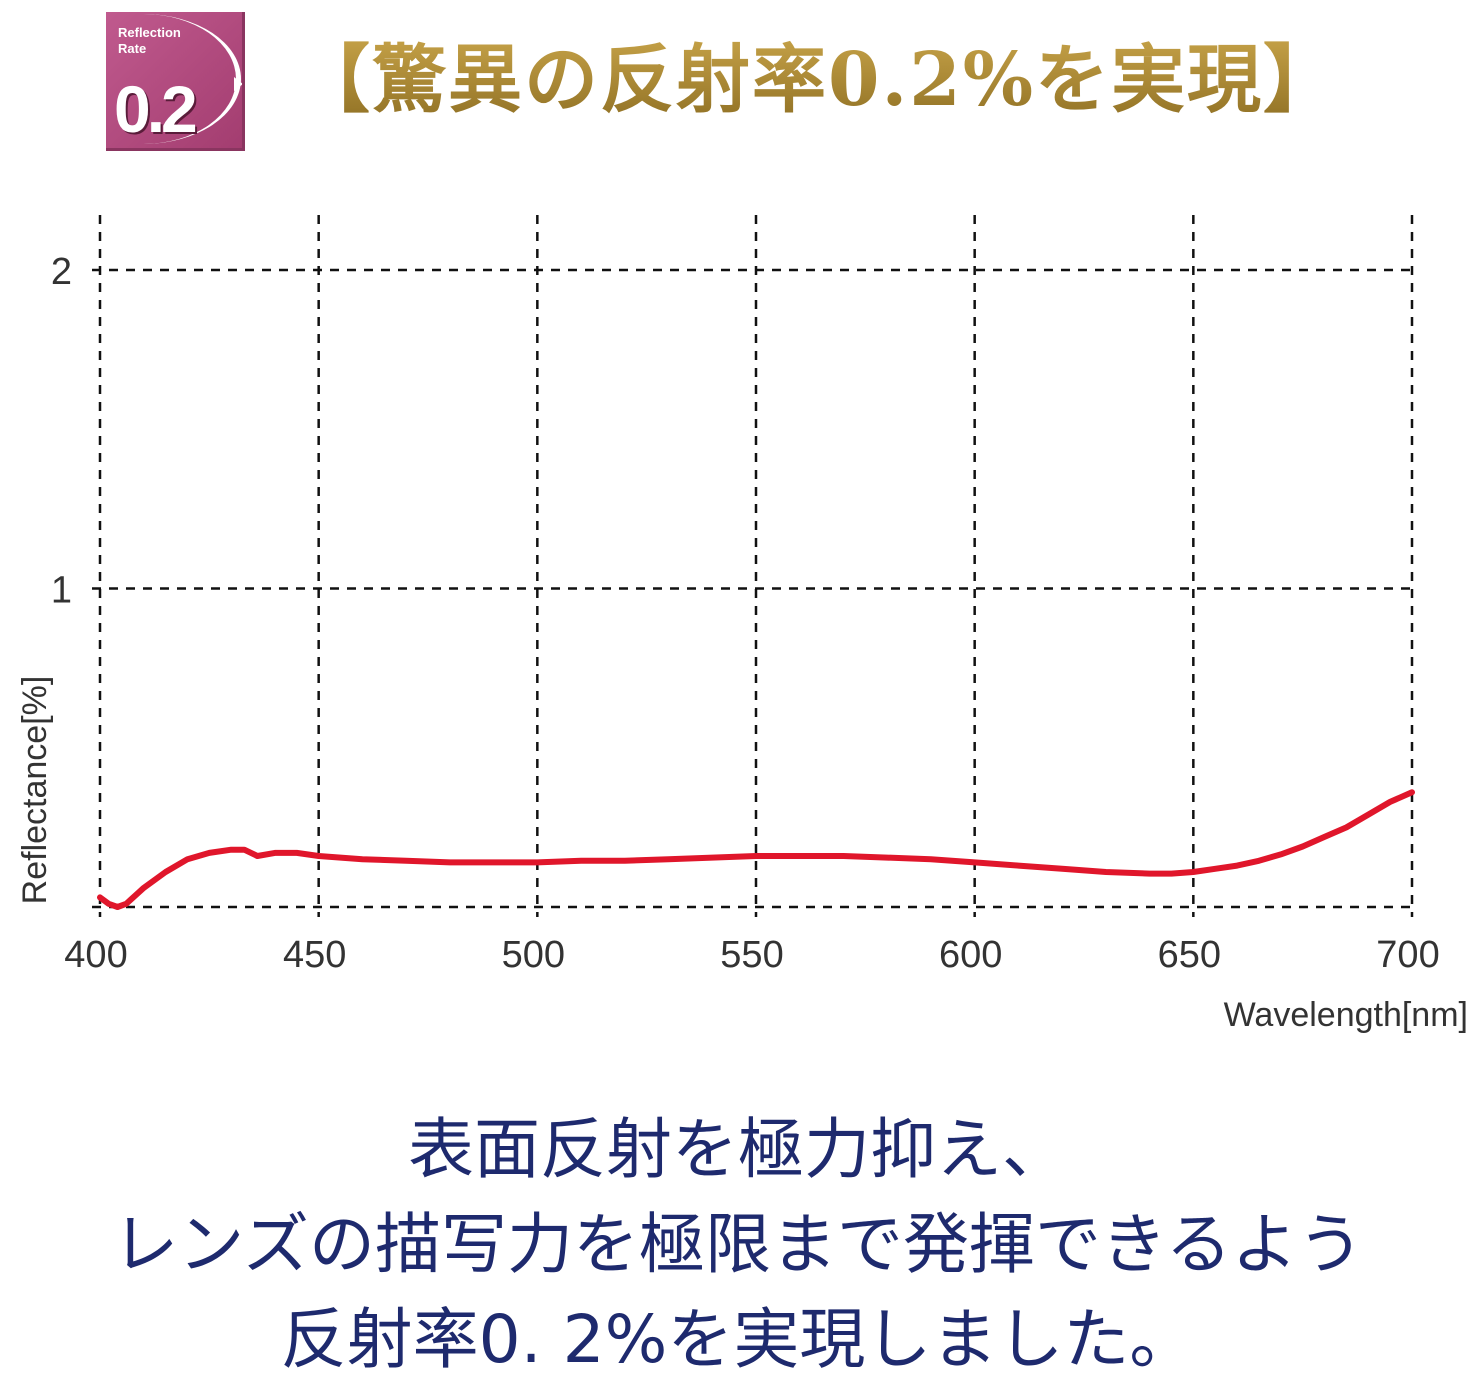 This screenshot has height=1385, width=1476. I want to click on x-tick-label-550: 550, so click(751, 955).